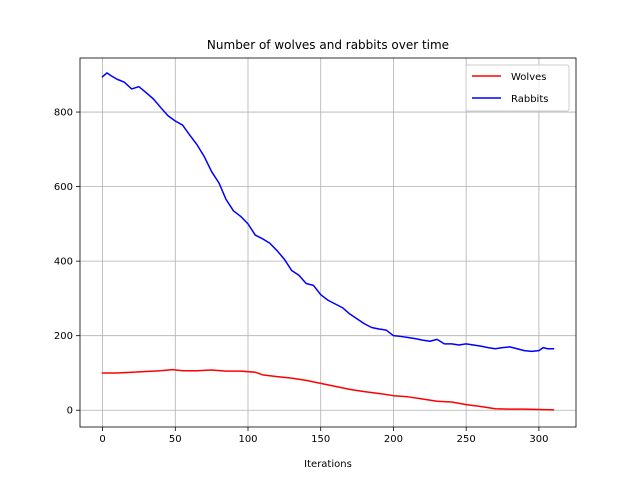 The height and width of the screenshot is (480, 640). Describe the element at coordinates (328, 389) in the screenshot. I see `series-line-wolves` at that location.